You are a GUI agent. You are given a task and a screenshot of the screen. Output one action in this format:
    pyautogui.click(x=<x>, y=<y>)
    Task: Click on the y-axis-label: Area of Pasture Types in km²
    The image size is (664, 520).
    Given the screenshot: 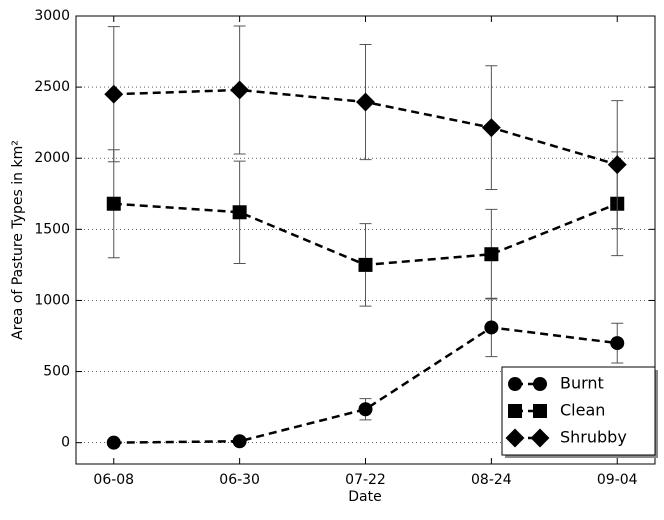 What is the action you would take?
    pyautogui.click(x=18, y=240)
    